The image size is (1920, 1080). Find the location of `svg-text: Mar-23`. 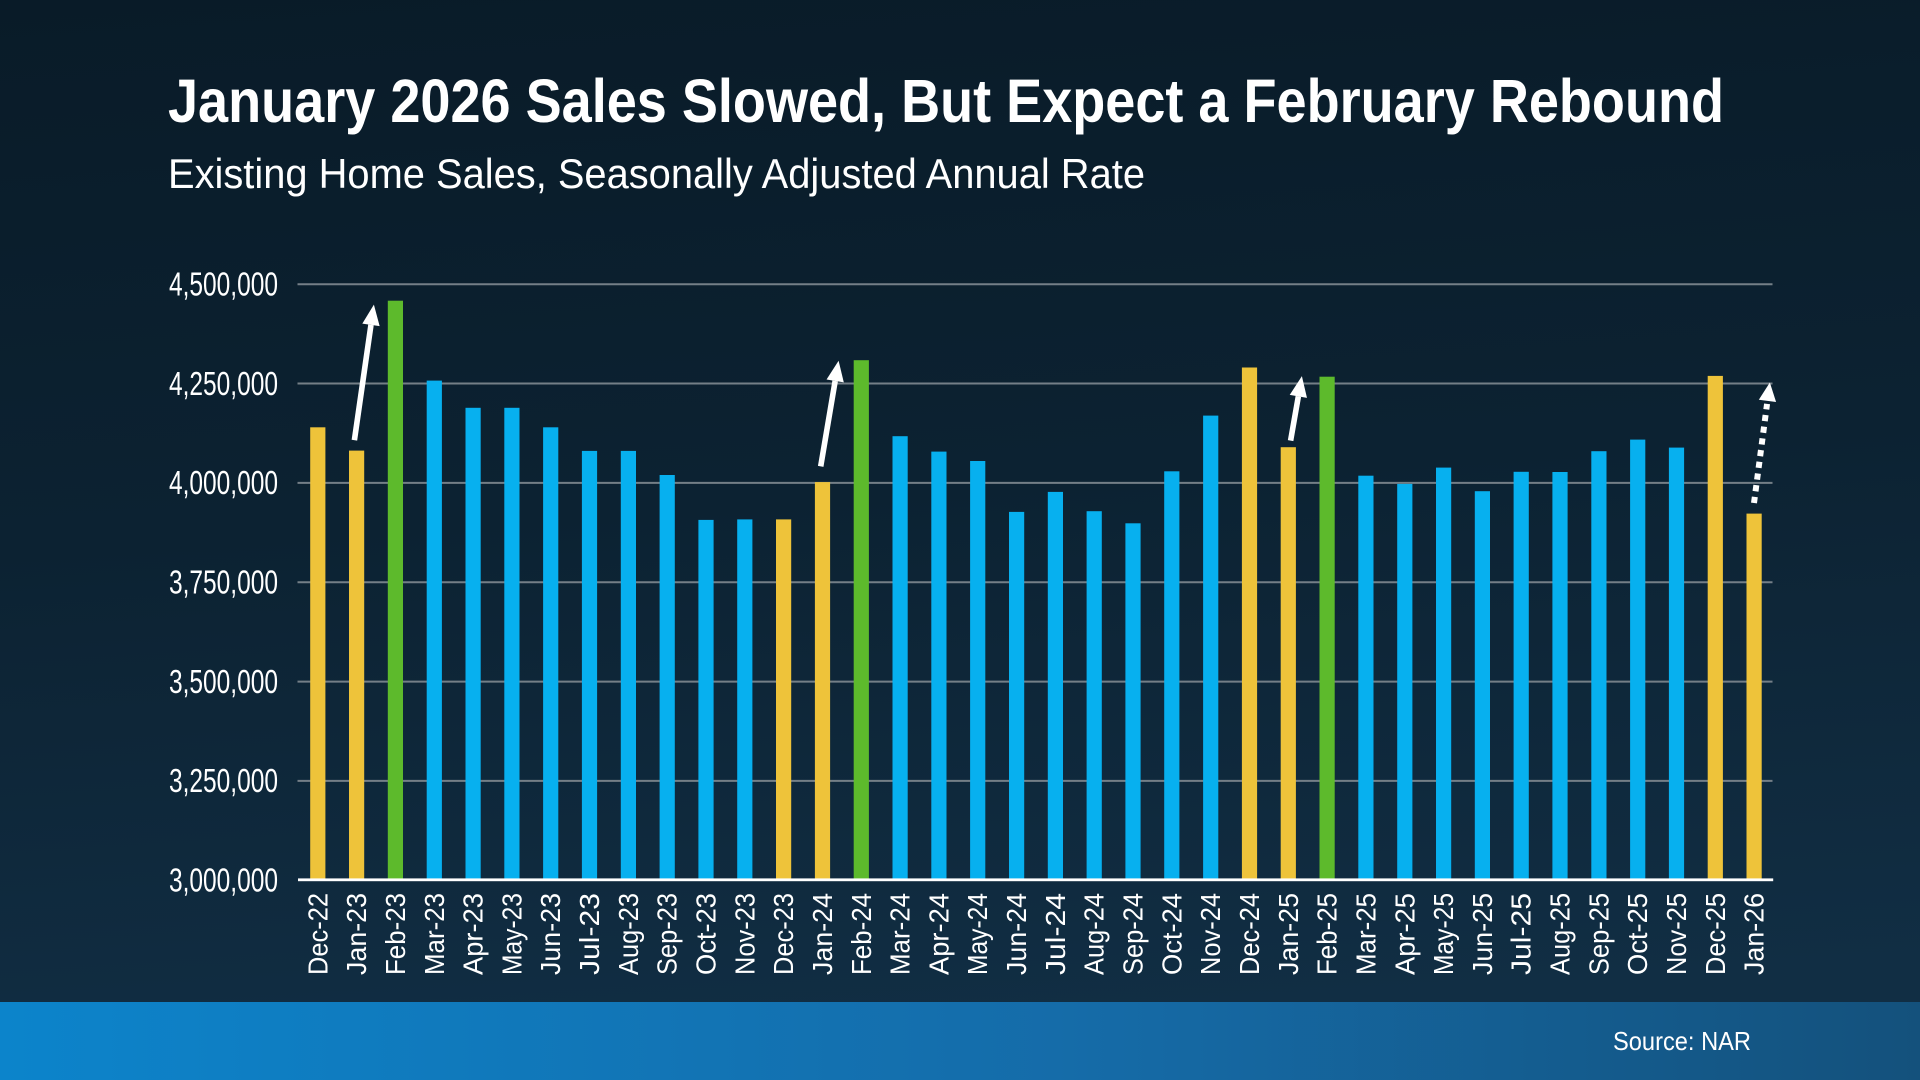

svg-text: Mar-23 is located at coordinates (434, 934).